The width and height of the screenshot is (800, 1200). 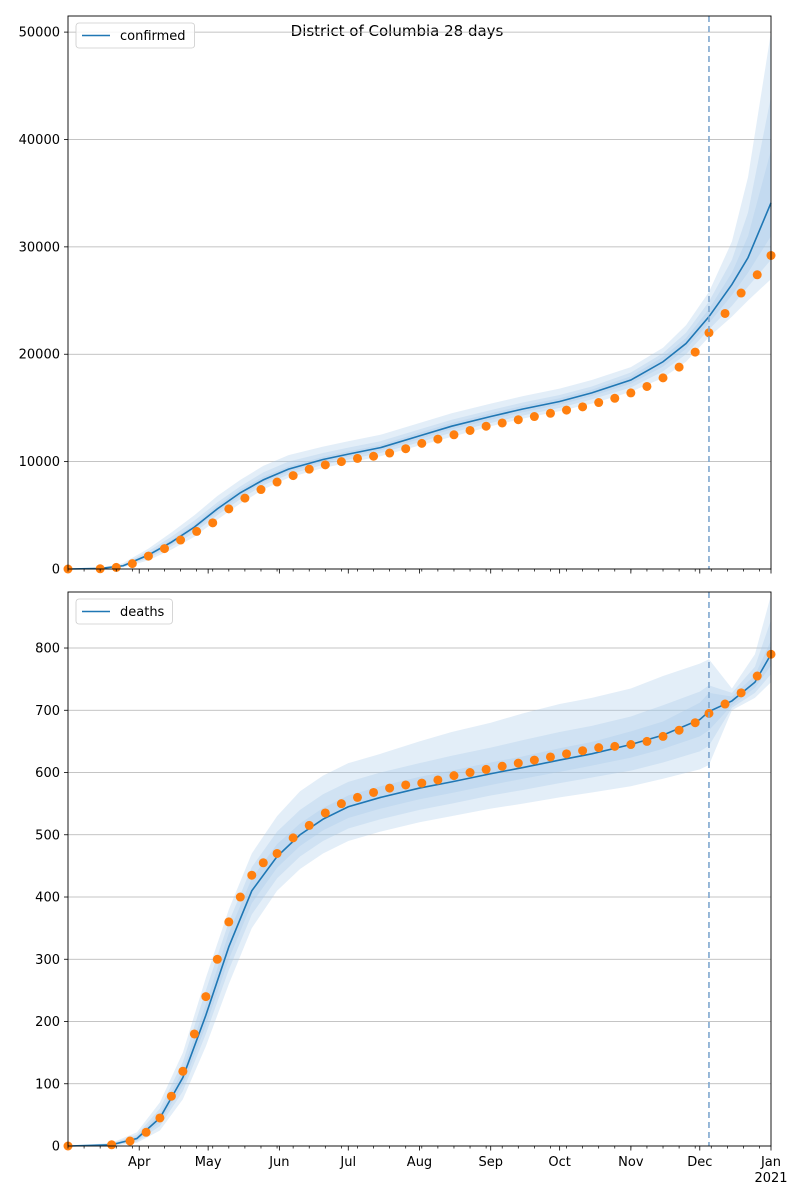 What do you see at coordinates (208, 1162) in the screenshot?
I see `x-tick-label: May` at bounding box center [208, 1162].